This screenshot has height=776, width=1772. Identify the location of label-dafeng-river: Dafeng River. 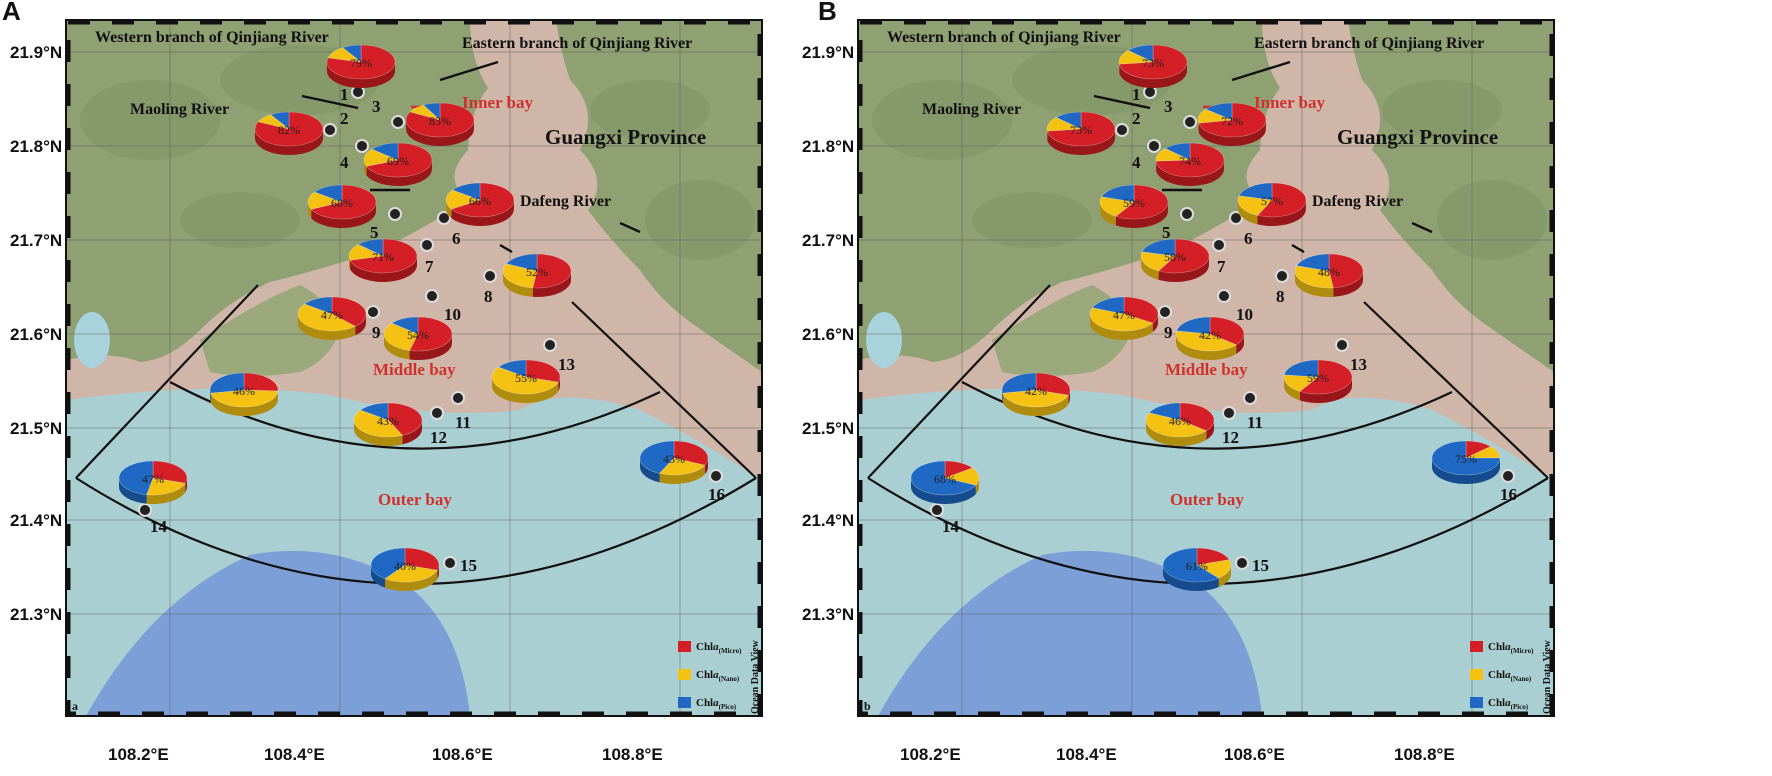
(565, 201).